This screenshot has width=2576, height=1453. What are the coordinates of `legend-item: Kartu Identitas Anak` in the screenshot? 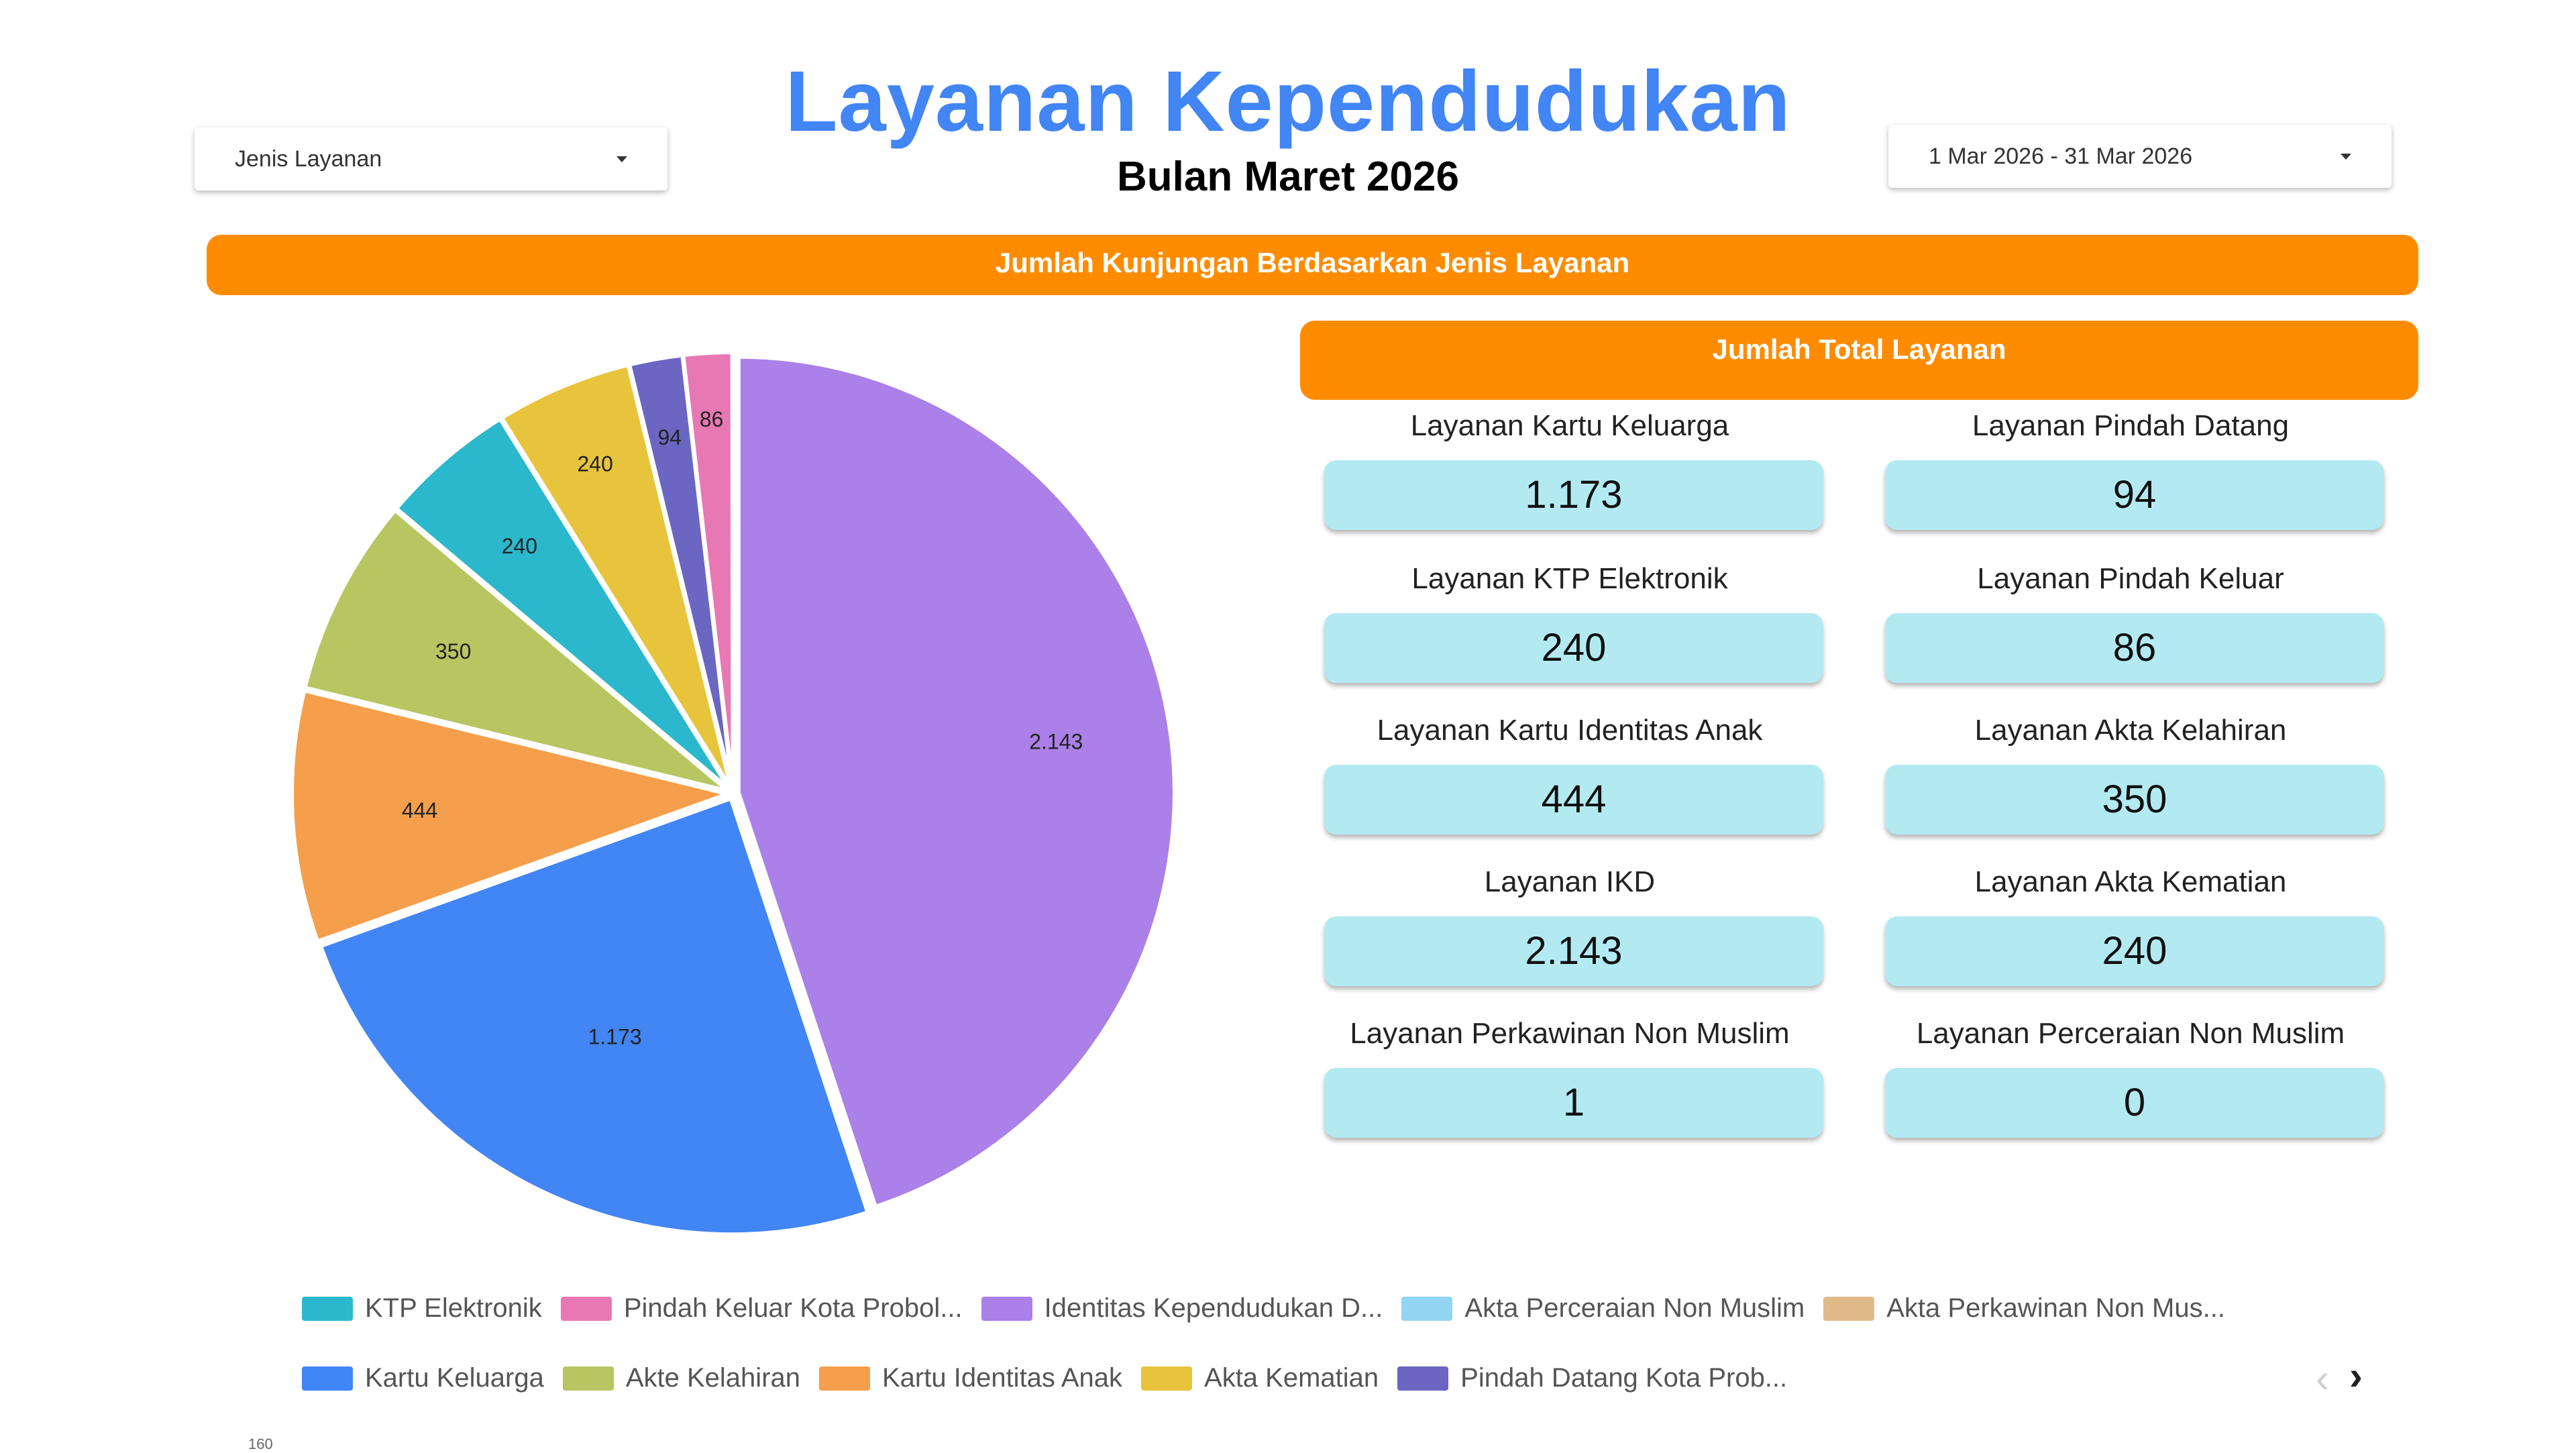 It's located at (970, 1378).